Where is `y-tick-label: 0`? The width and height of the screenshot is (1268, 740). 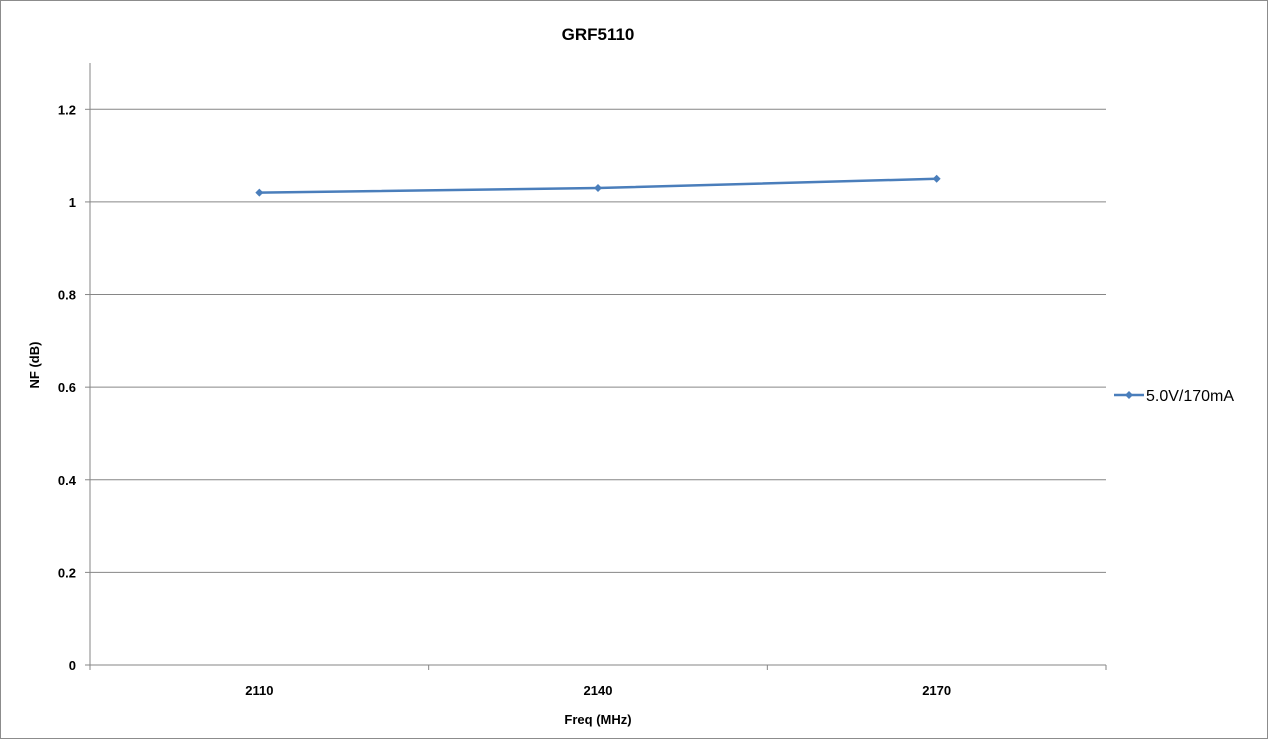 y-tick-label: 0 is located at coordinates (72, 665).